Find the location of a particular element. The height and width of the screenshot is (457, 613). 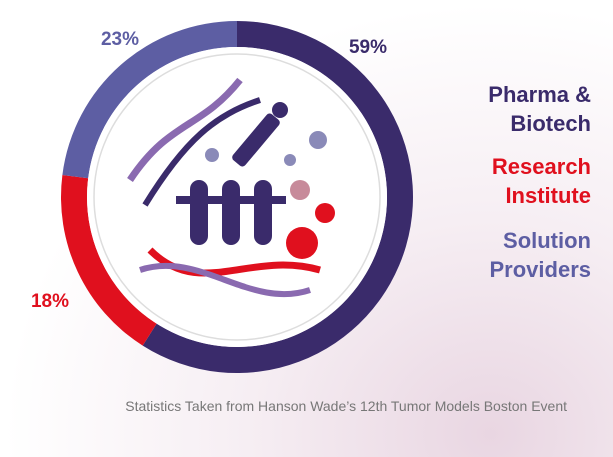

legend-entry: Pharma & Biotech is located at coordinates (539, 109).